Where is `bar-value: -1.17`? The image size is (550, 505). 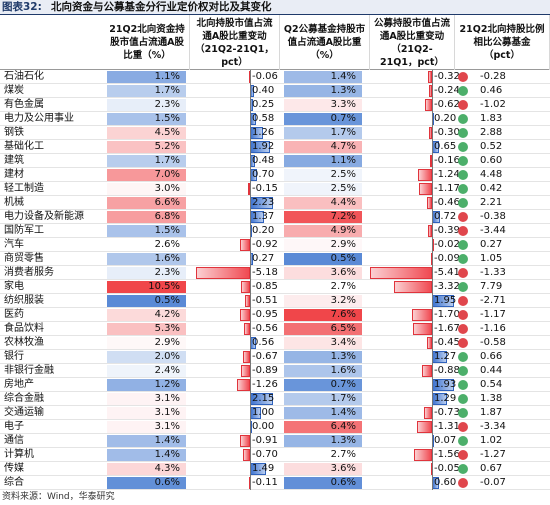 bar-value: -1.17 is located at coordinates (447, 188).